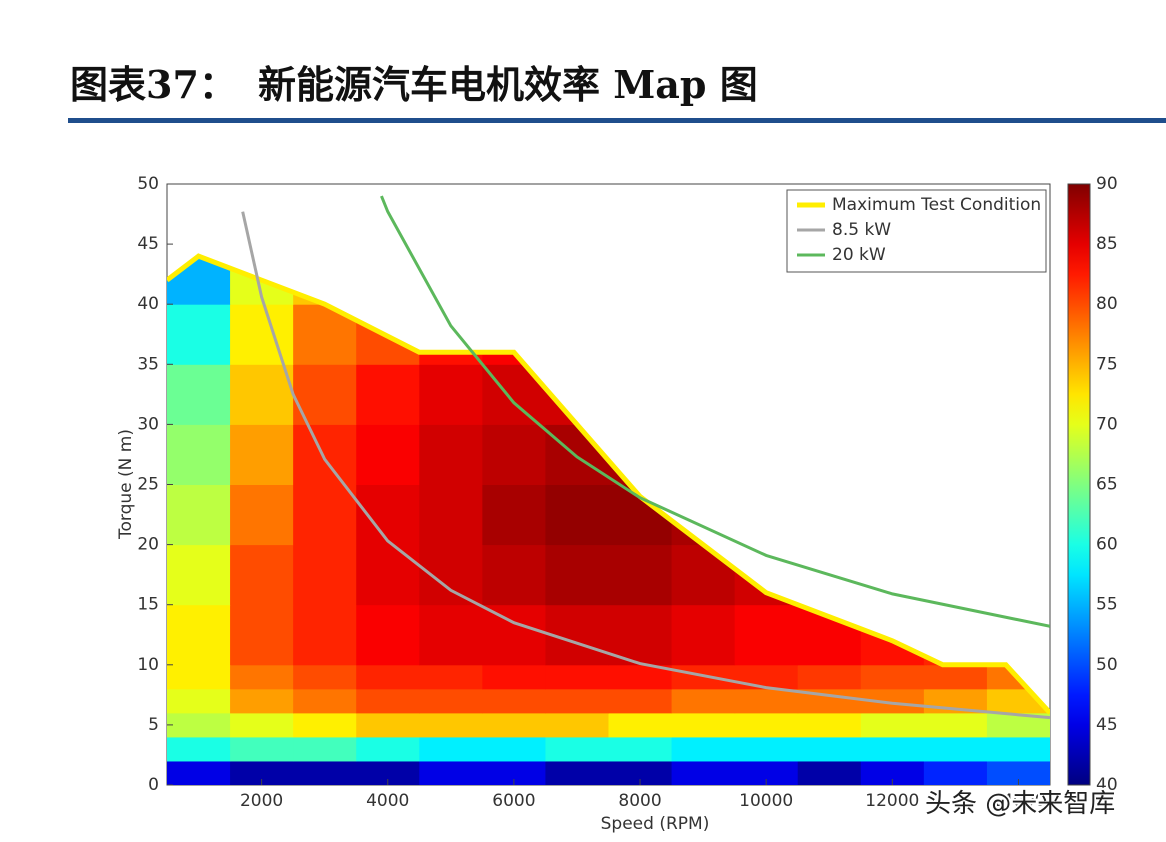  I want to click on legend-label: 20 kW, so click(859, 255).